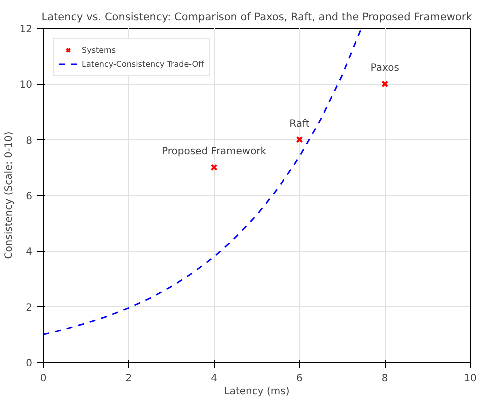 The image size is (482, 400). Describe the element at coordinates (26, 30) in the screenshot. I see `y-tick-label: 12` at that location.